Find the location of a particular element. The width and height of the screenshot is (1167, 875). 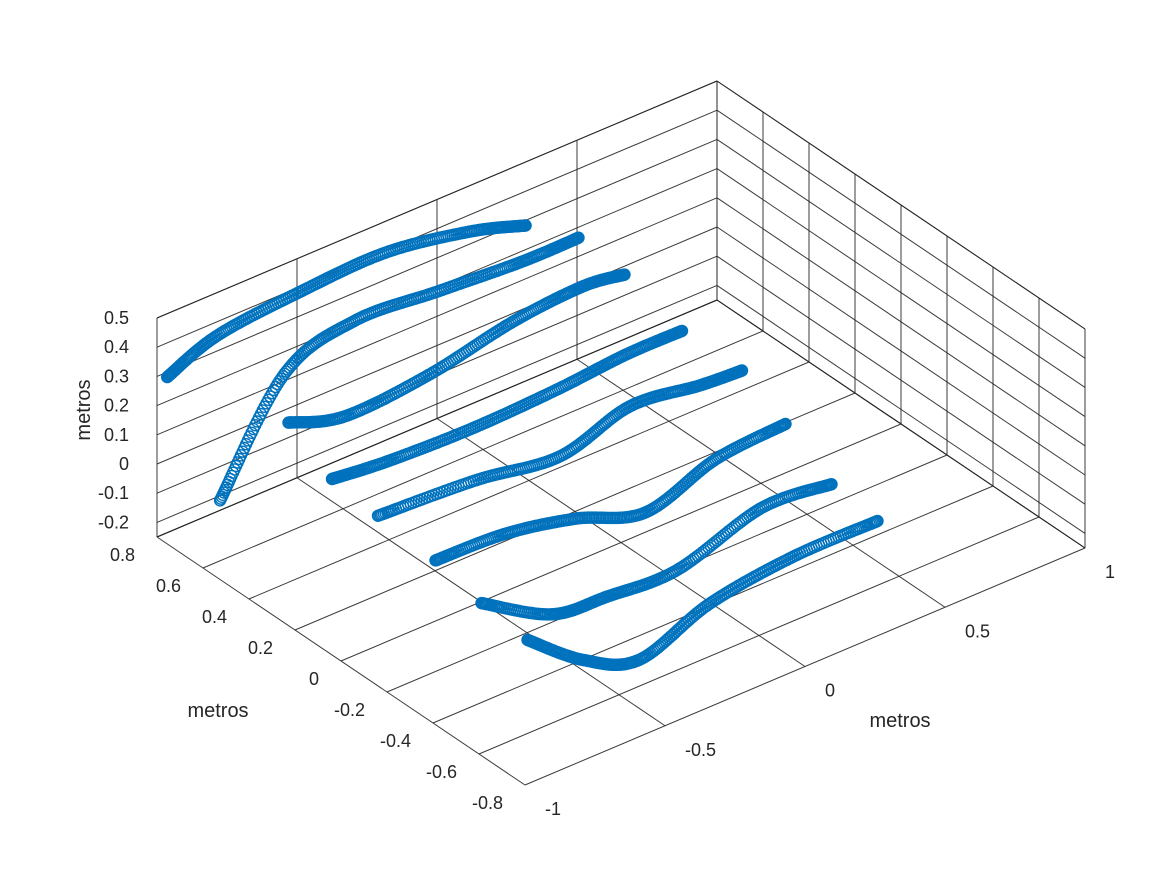

x-tick-label: 0 is located at coordinates (830, 691).